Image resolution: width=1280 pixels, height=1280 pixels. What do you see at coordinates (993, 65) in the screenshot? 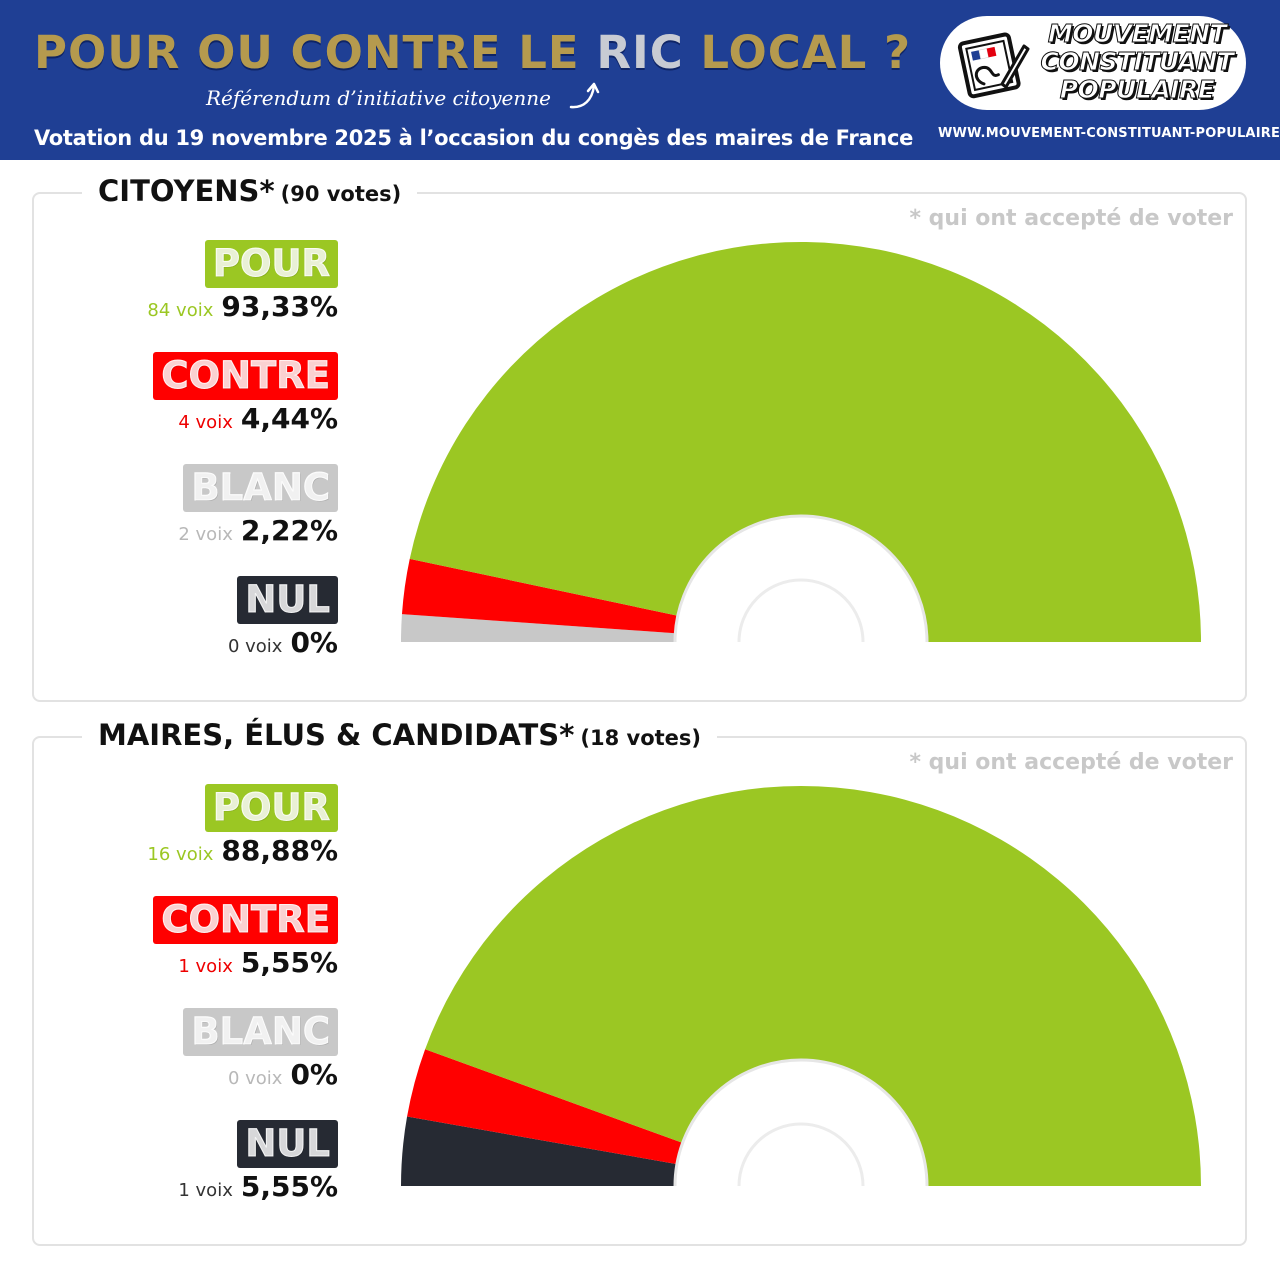
I see `ballot-book-icon` at bounding box center [993, 65].